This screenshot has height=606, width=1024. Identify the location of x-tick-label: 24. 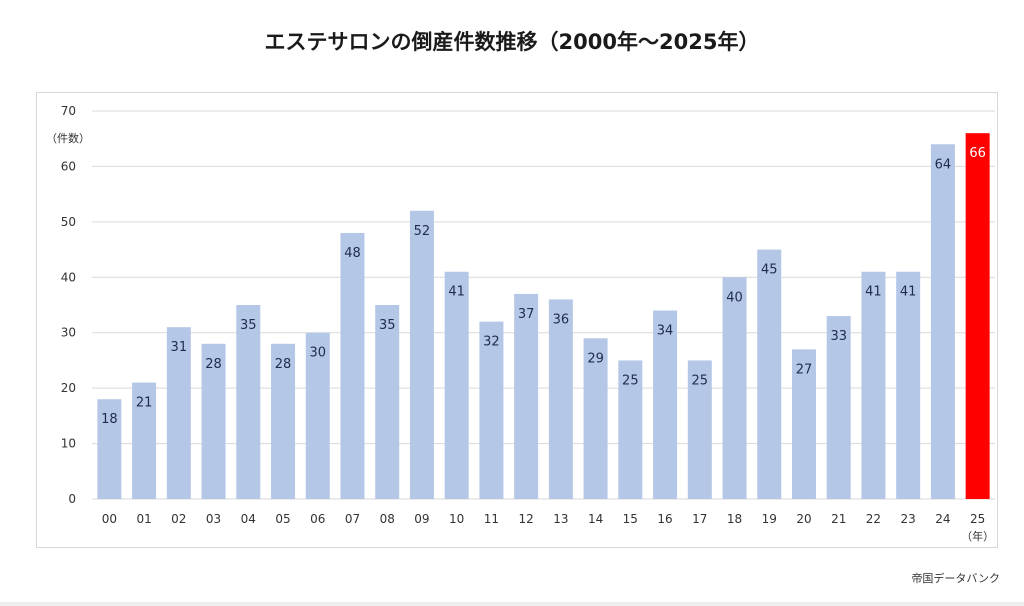
(942, 519).